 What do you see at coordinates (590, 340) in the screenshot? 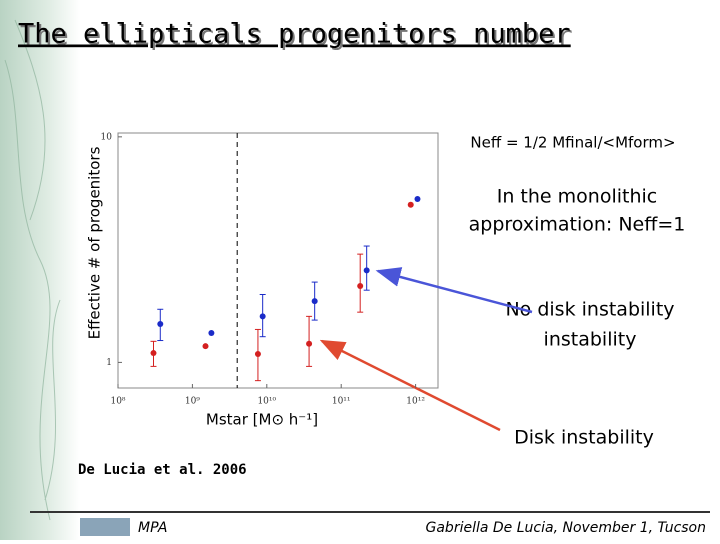
I see `series-label-2: instability` at bounding box center [590, 340].